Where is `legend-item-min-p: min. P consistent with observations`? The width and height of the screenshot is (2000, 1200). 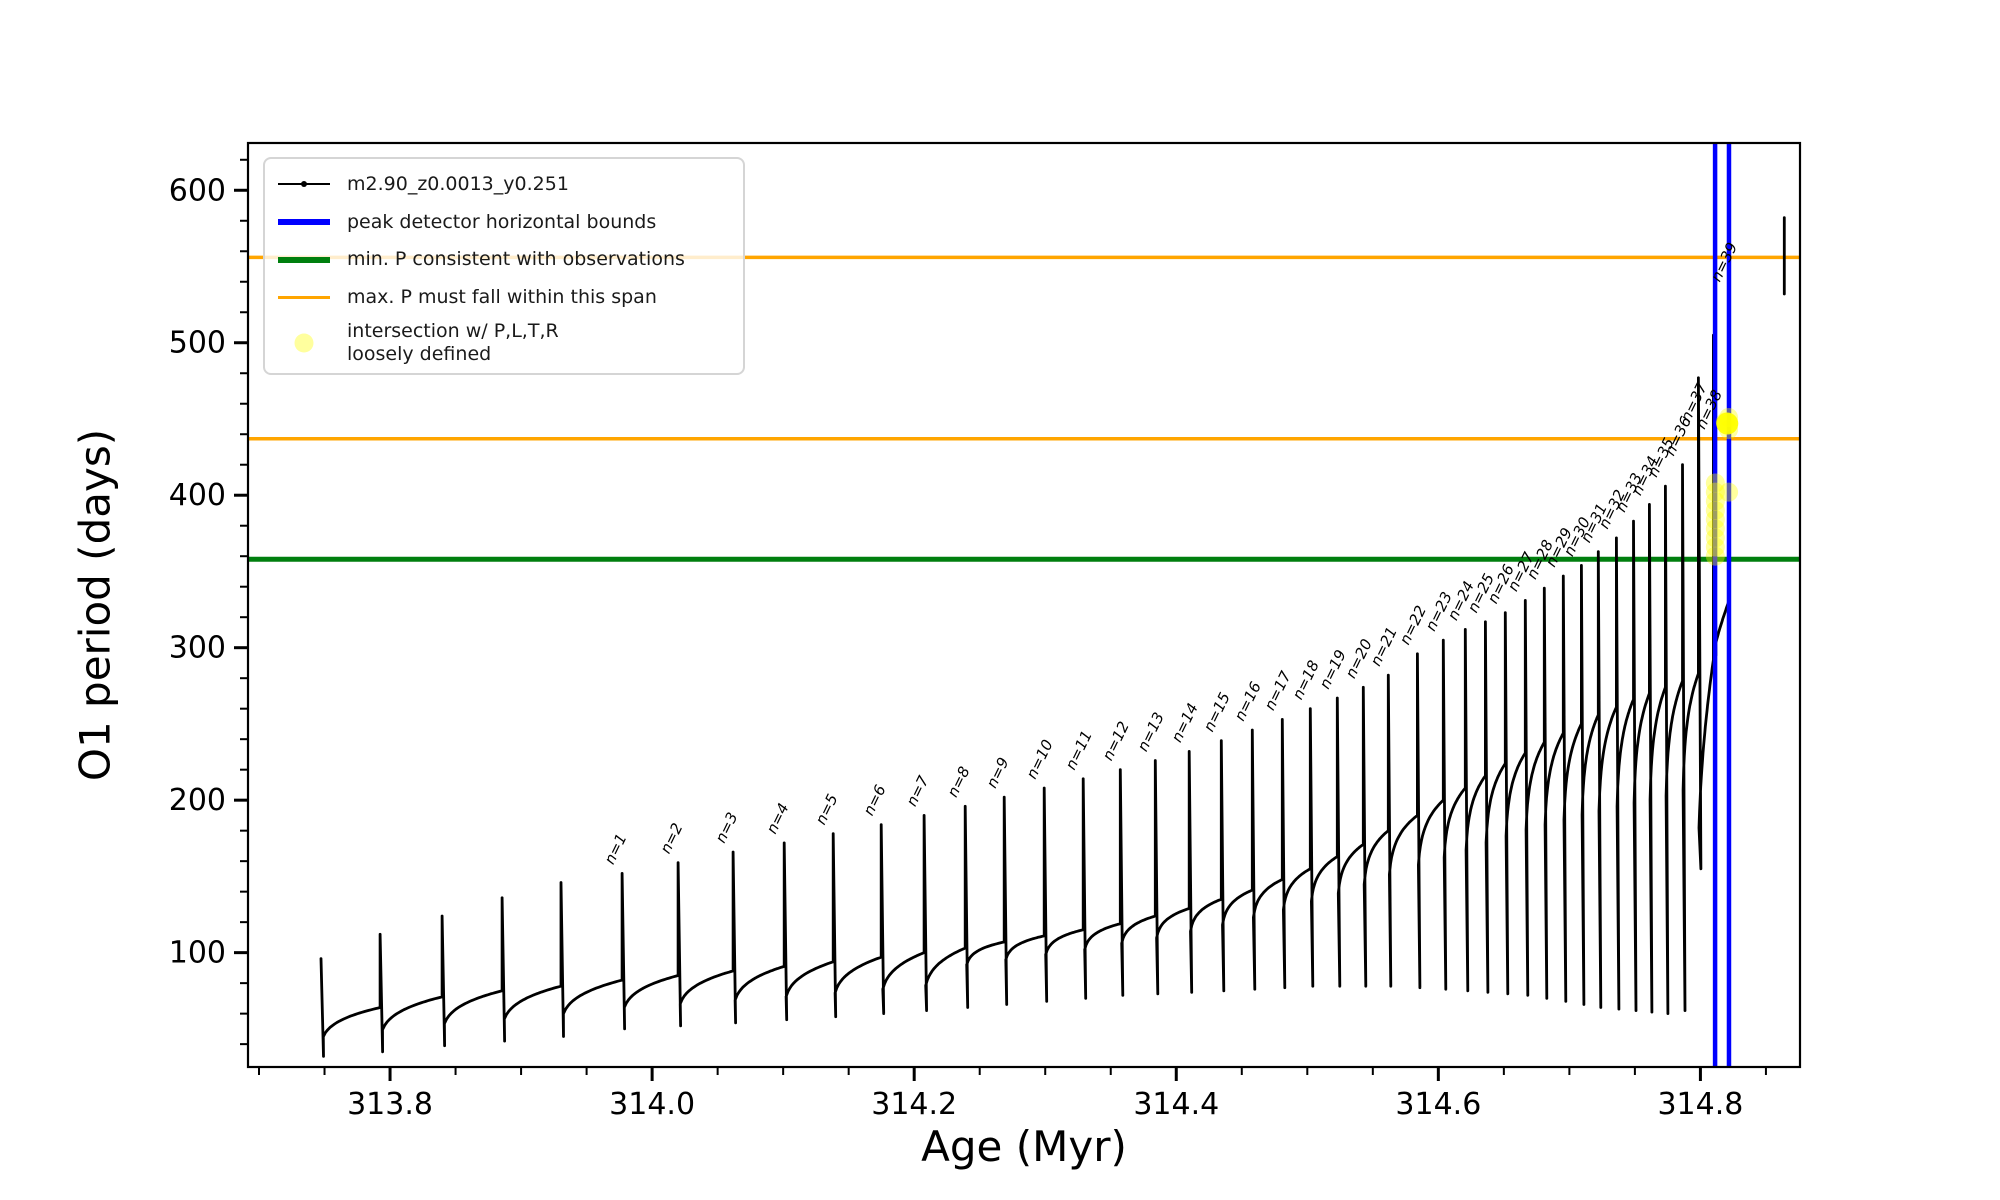 legend-item-min-p: min. P consistent with observations is located at coordinates (503, 260).